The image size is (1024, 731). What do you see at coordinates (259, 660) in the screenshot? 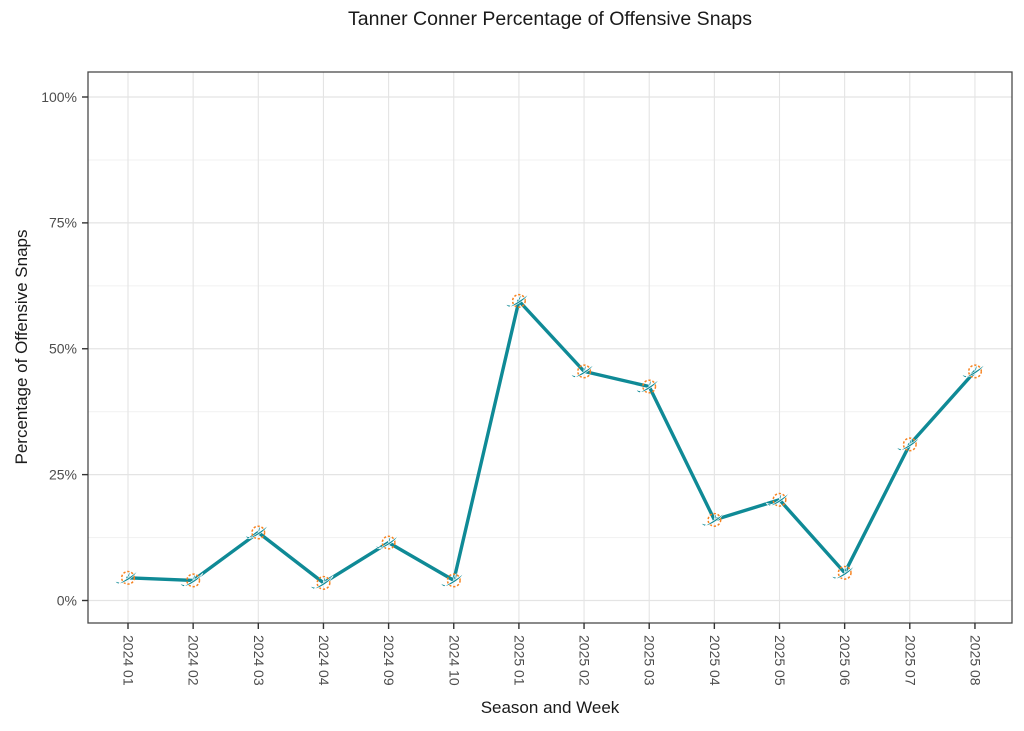
I see `x-tick-label: 2024 03` at bounding box center [259, 660].